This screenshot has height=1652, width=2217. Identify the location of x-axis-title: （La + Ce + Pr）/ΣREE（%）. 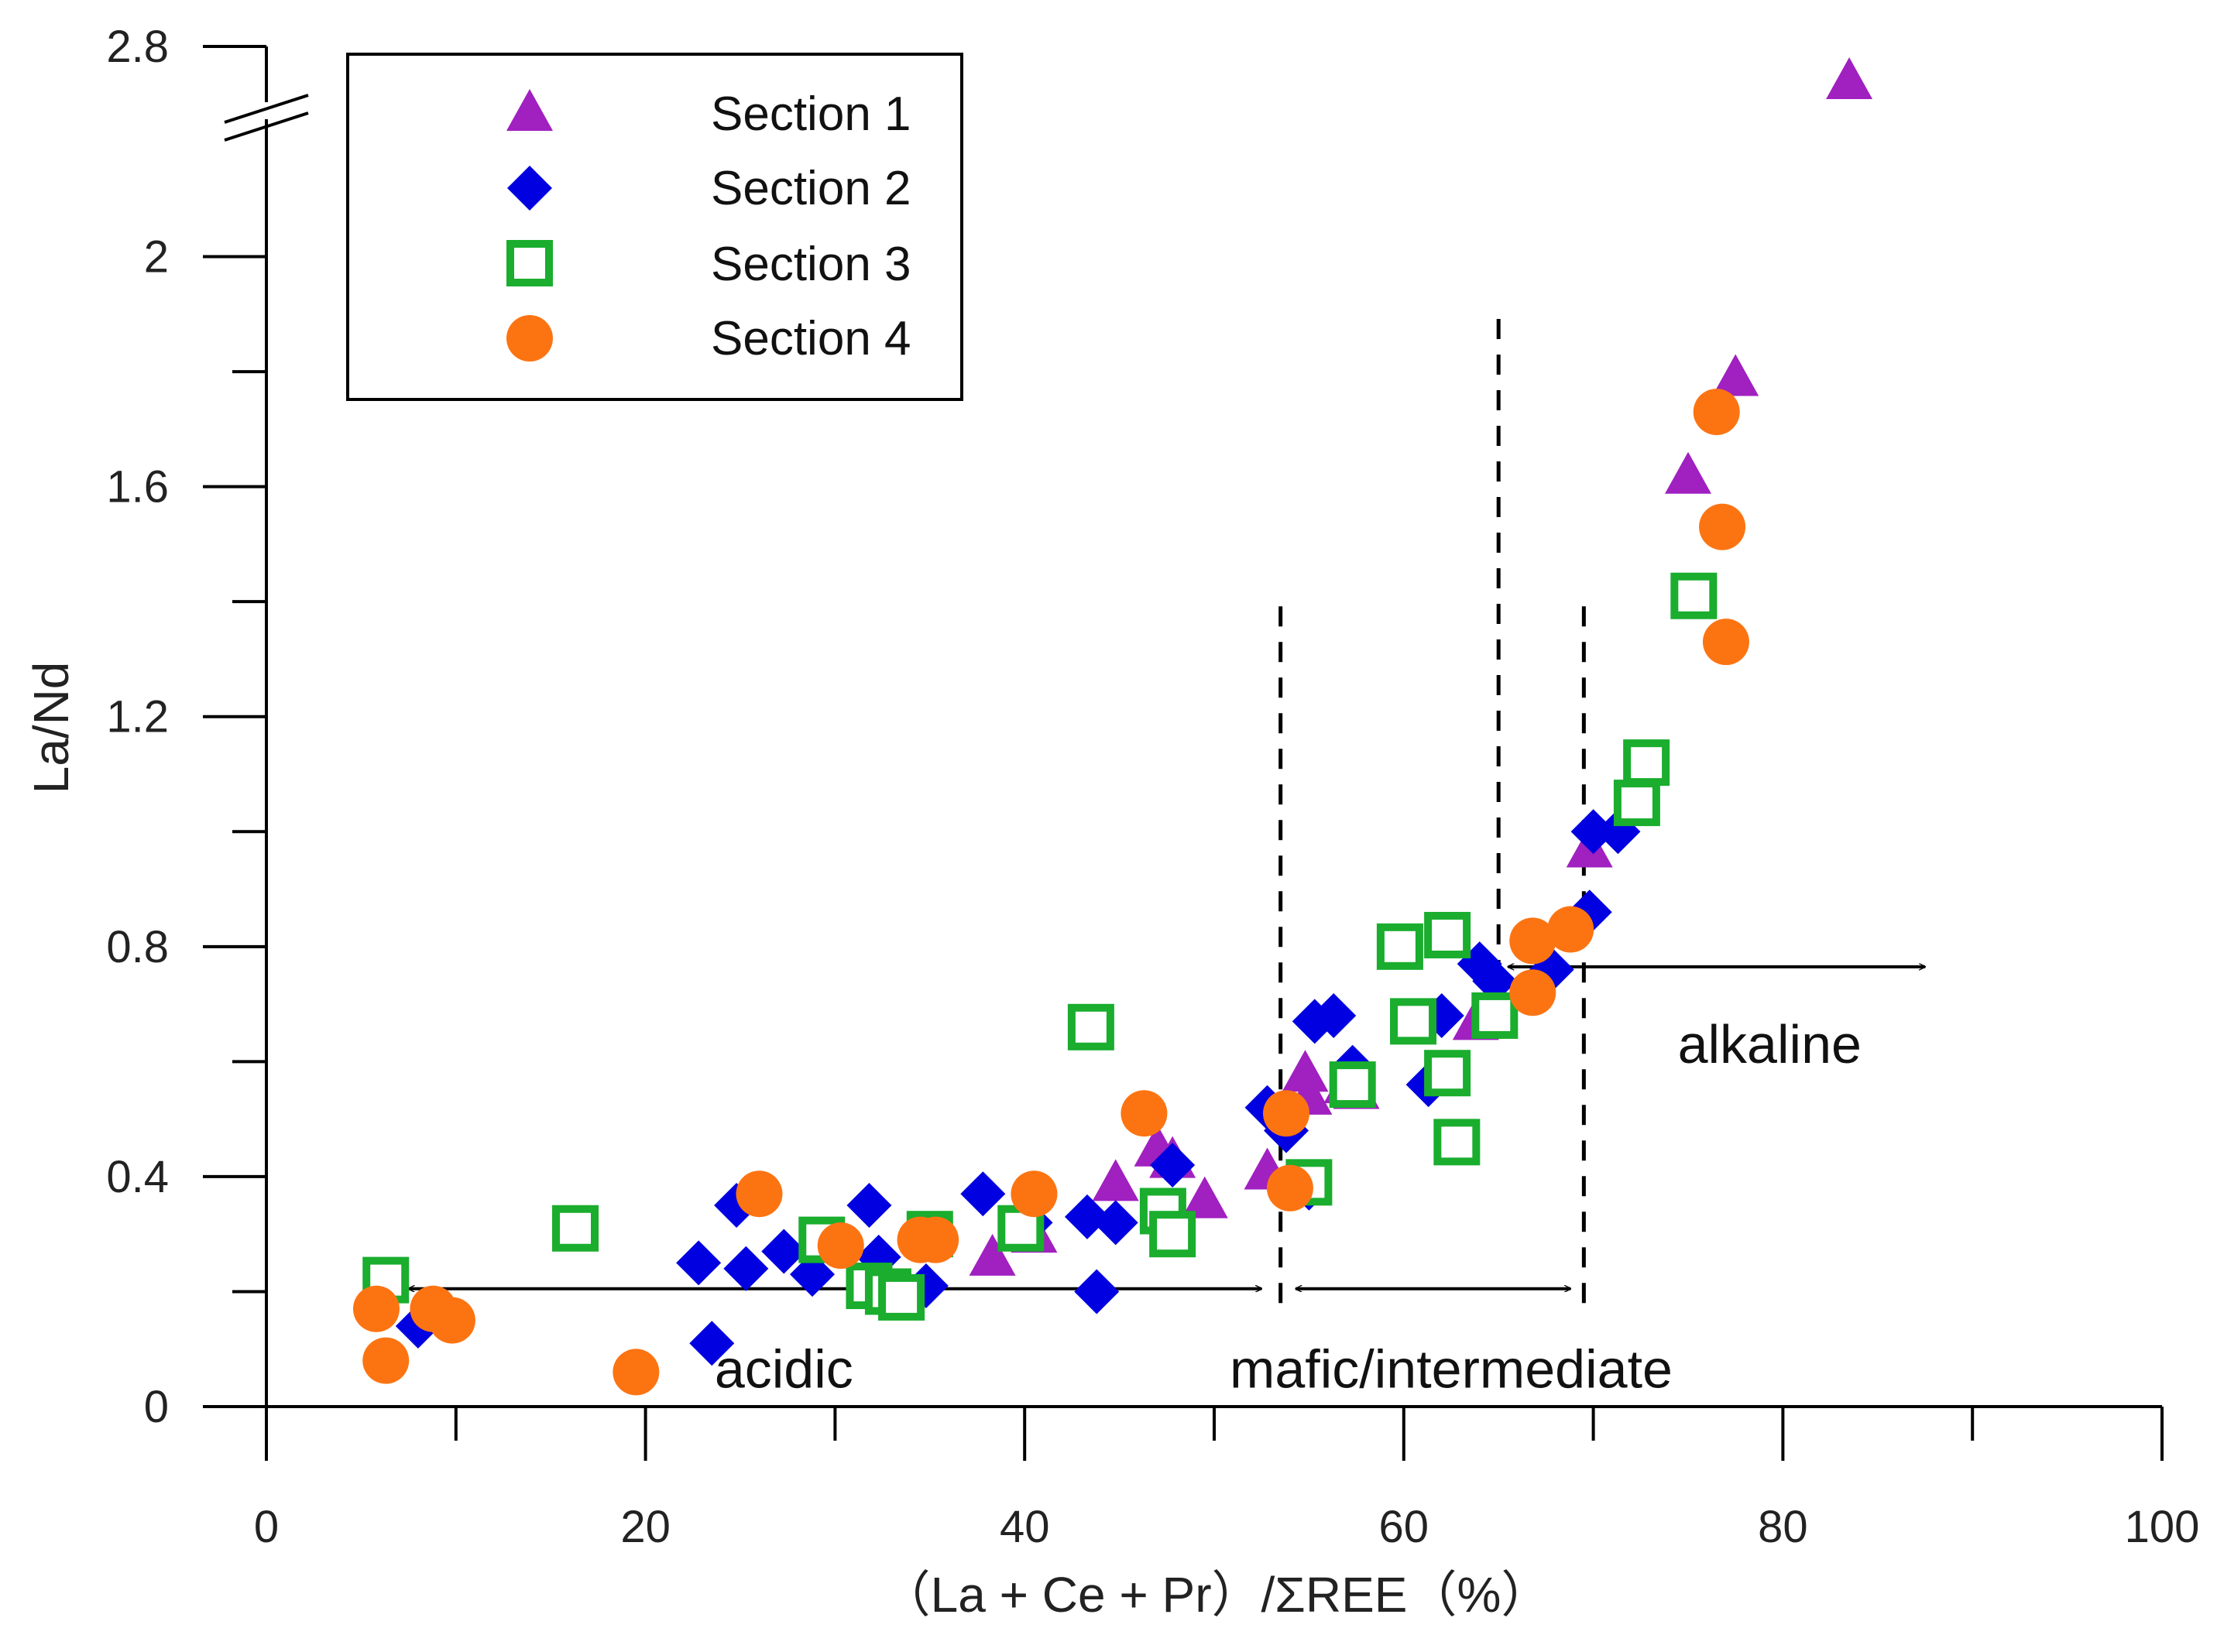
(1216, 1595).